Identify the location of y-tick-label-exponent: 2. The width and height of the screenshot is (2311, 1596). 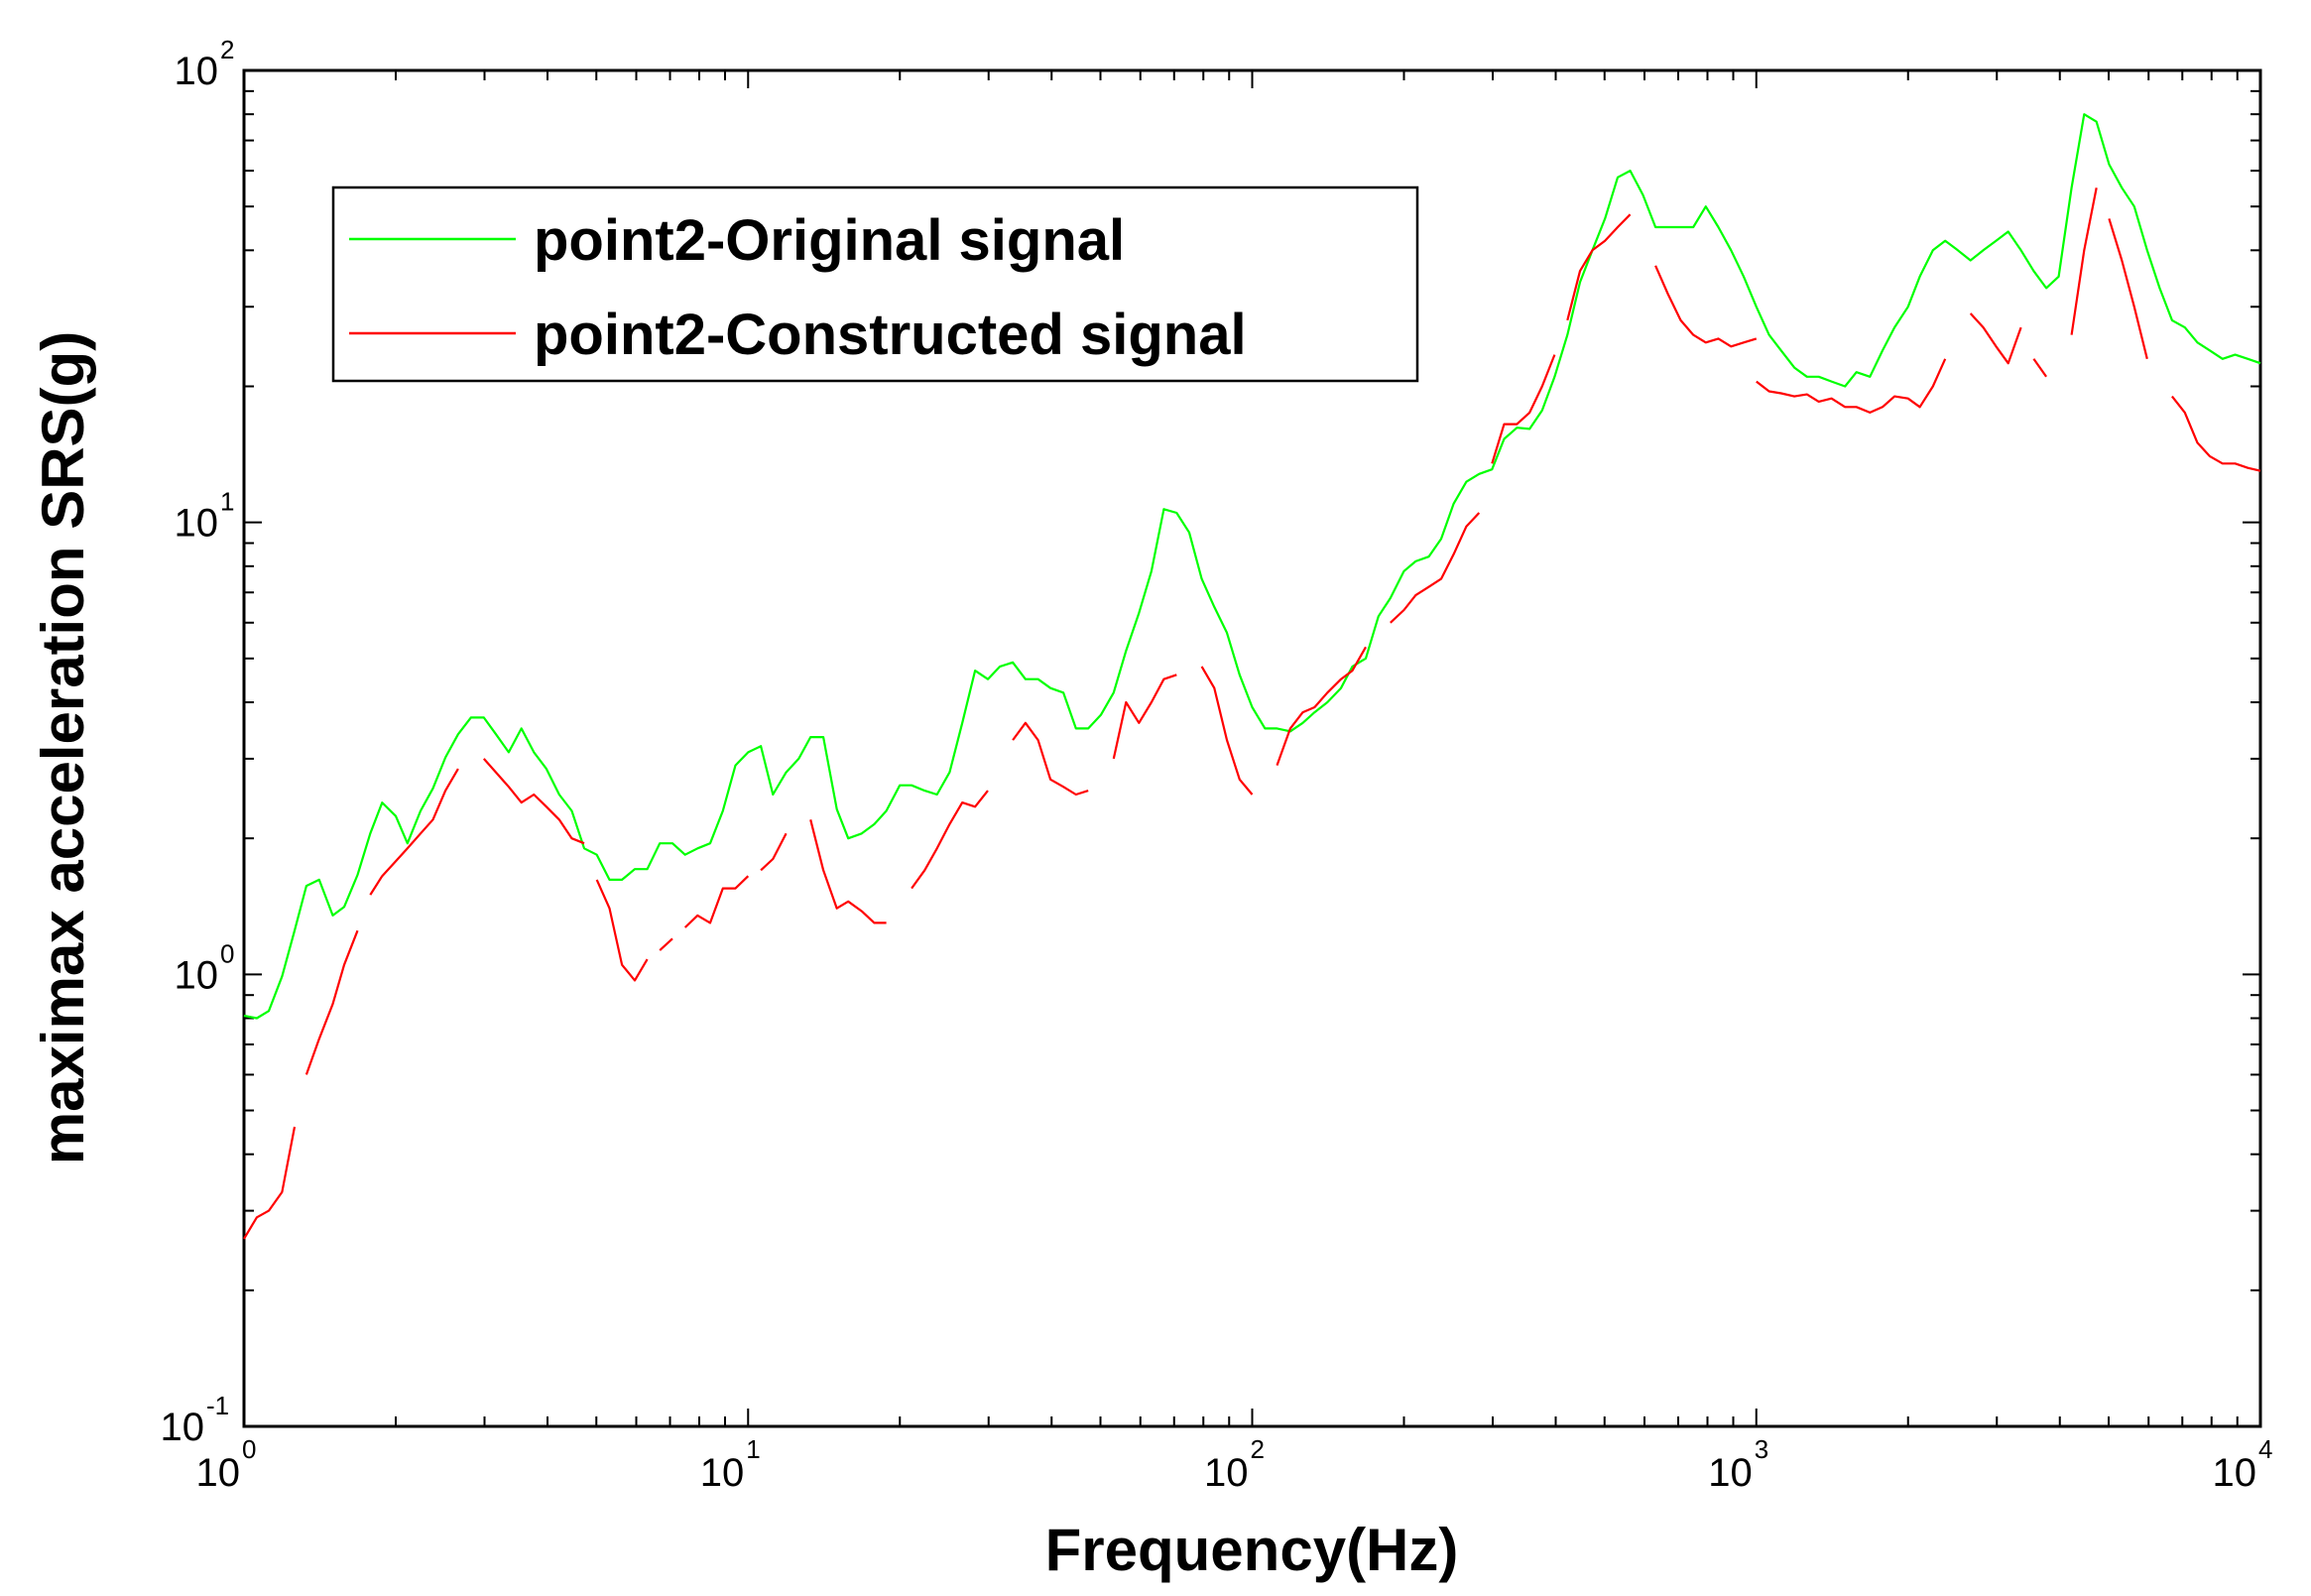
(227, 49).